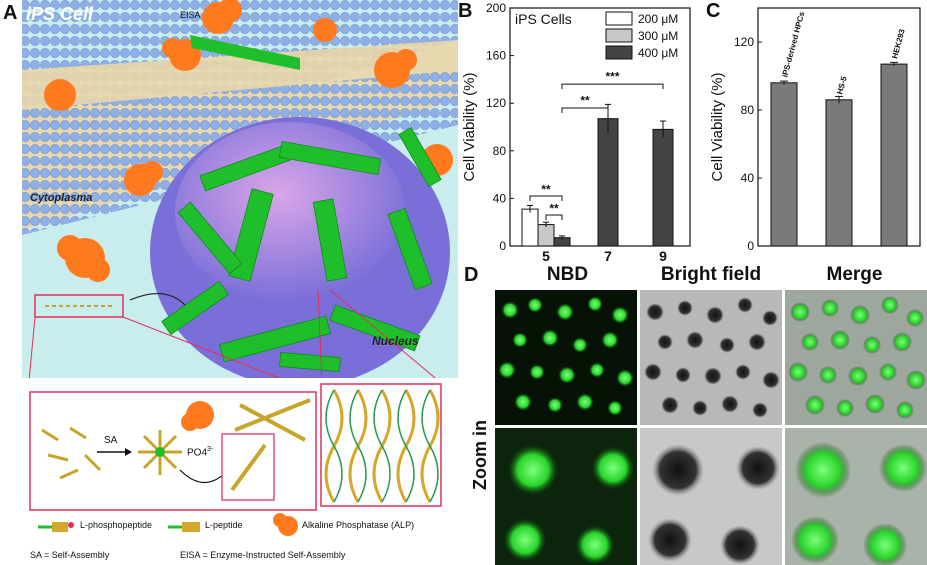  I want to click on column-nbd-label: NBD, so click(567, 274).